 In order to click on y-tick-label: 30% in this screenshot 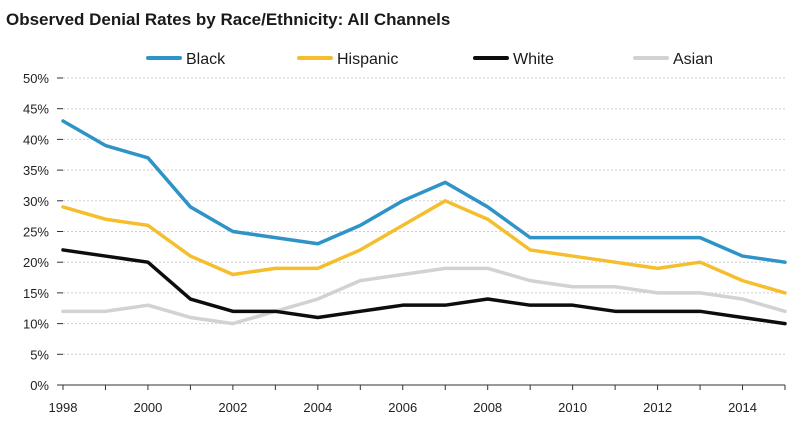, I will do `click(36, 201)`.